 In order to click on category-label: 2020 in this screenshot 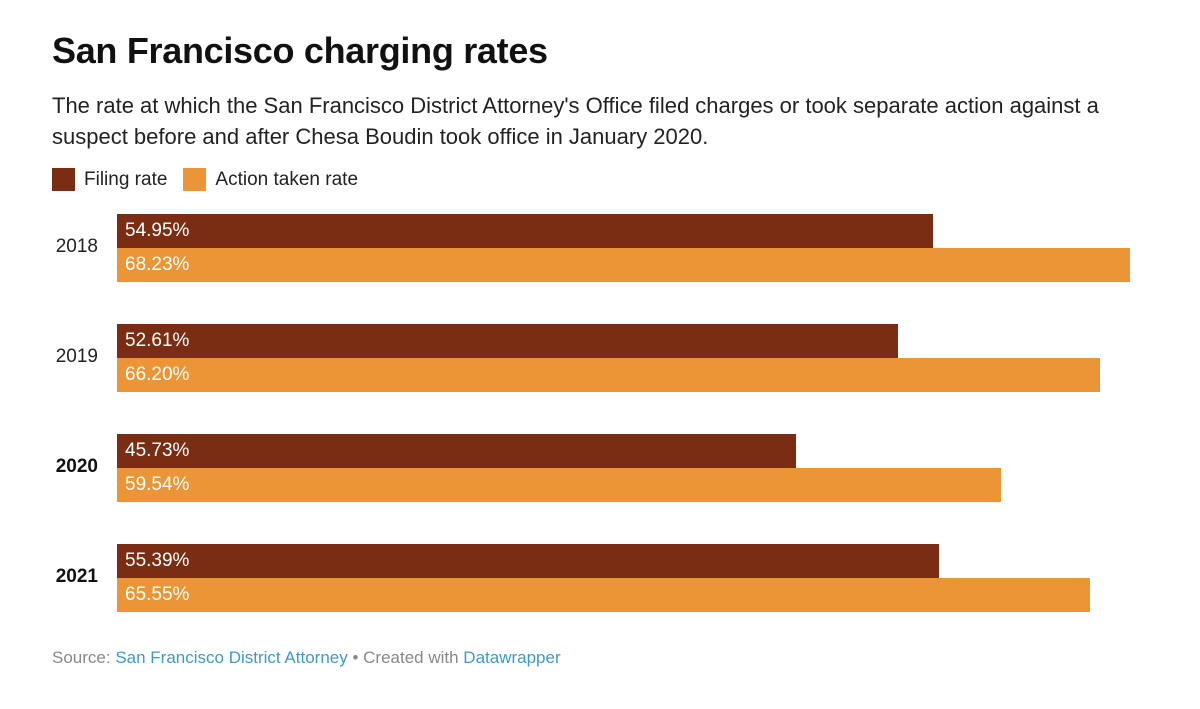, I will do `click(76, 466)`.